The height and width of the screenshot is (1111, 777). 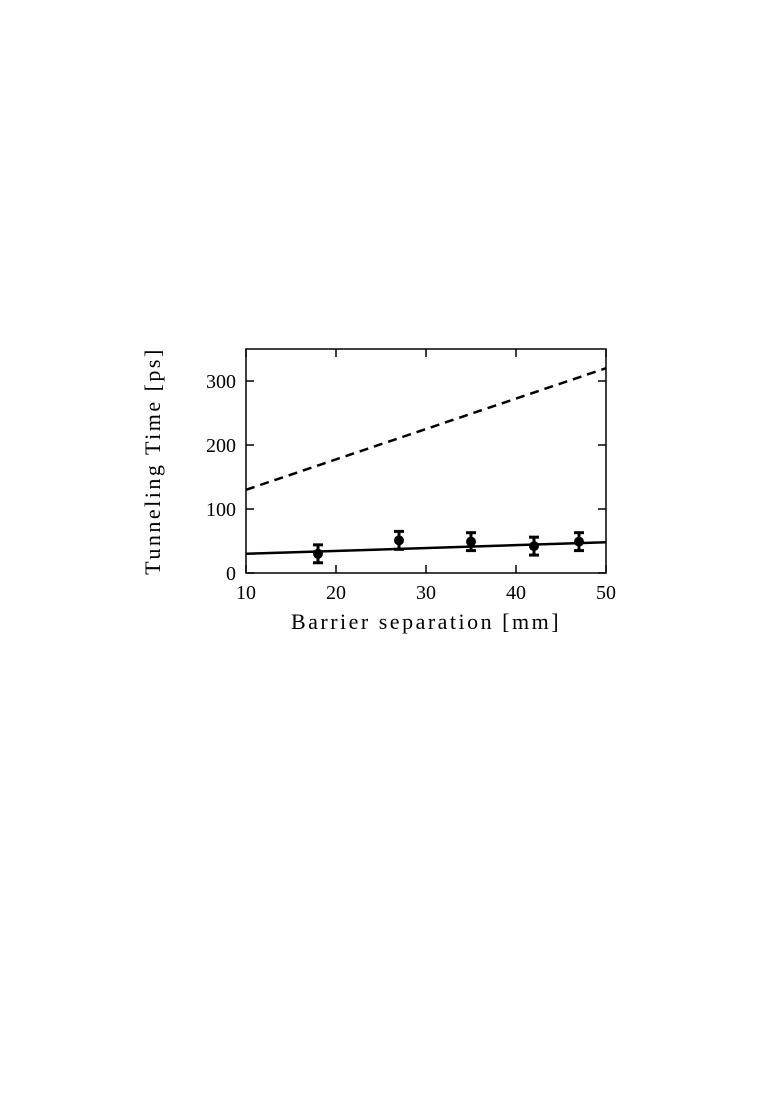 What do you see at coordinates (426, 429) in the screenshot?
I see `dashed-line` at bounding box center [426, 429].